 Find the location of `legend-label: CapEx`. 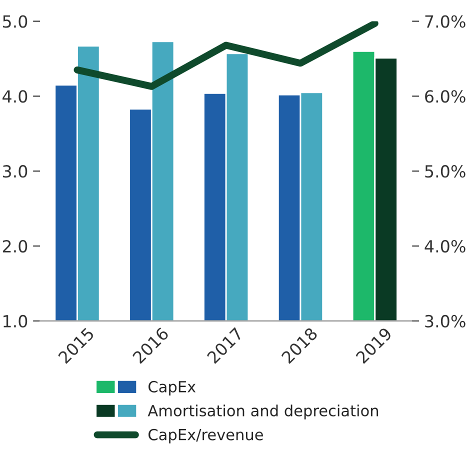

legend-label: CapEx is located at coordinates (172, 388).